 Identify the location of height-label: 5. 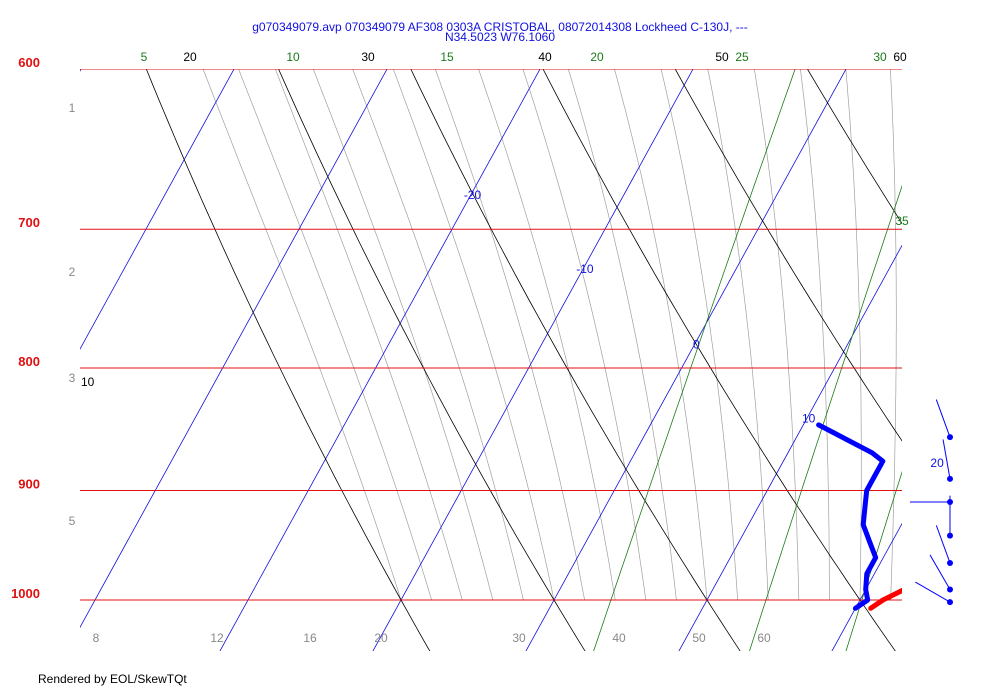
(72, 521).